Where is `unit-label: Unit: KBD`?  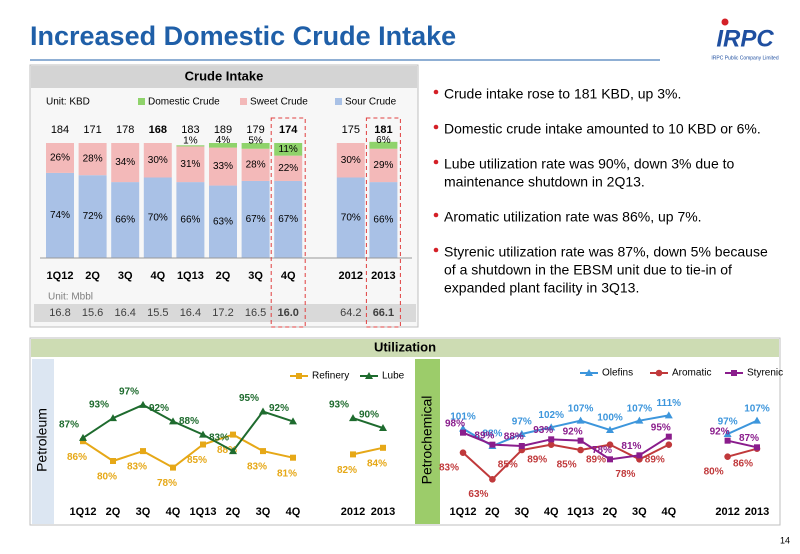 unit-label: Unit: KBD is located at coordinates (68, 102).